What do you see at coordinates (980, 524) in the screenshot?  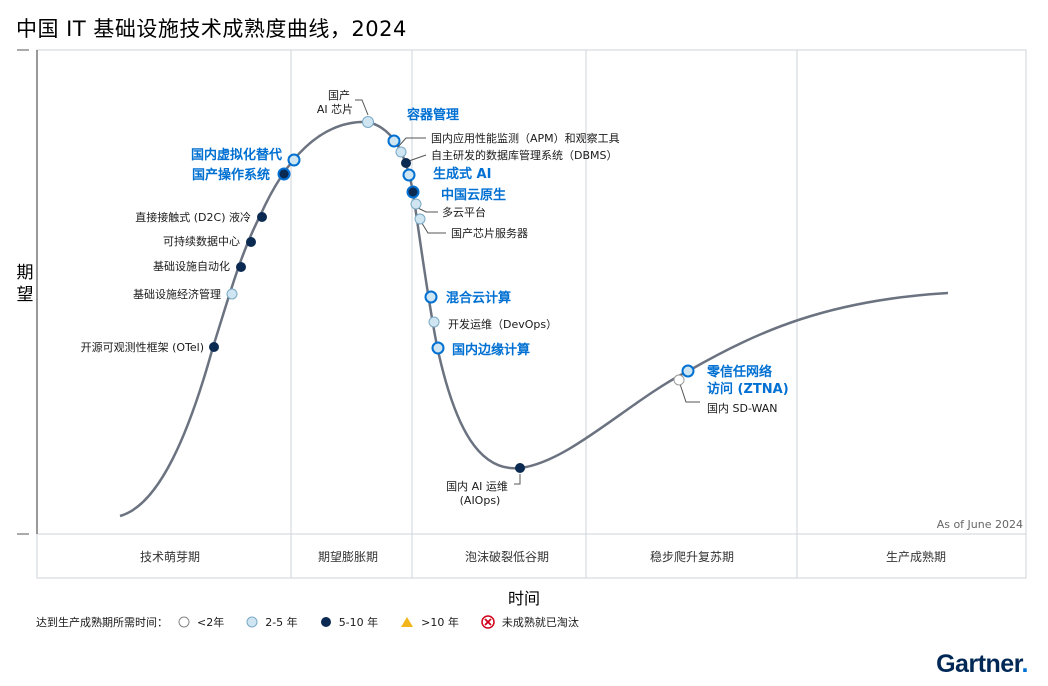 I see `as-of-date: As of June 2024` at bounding box center [980, 524].